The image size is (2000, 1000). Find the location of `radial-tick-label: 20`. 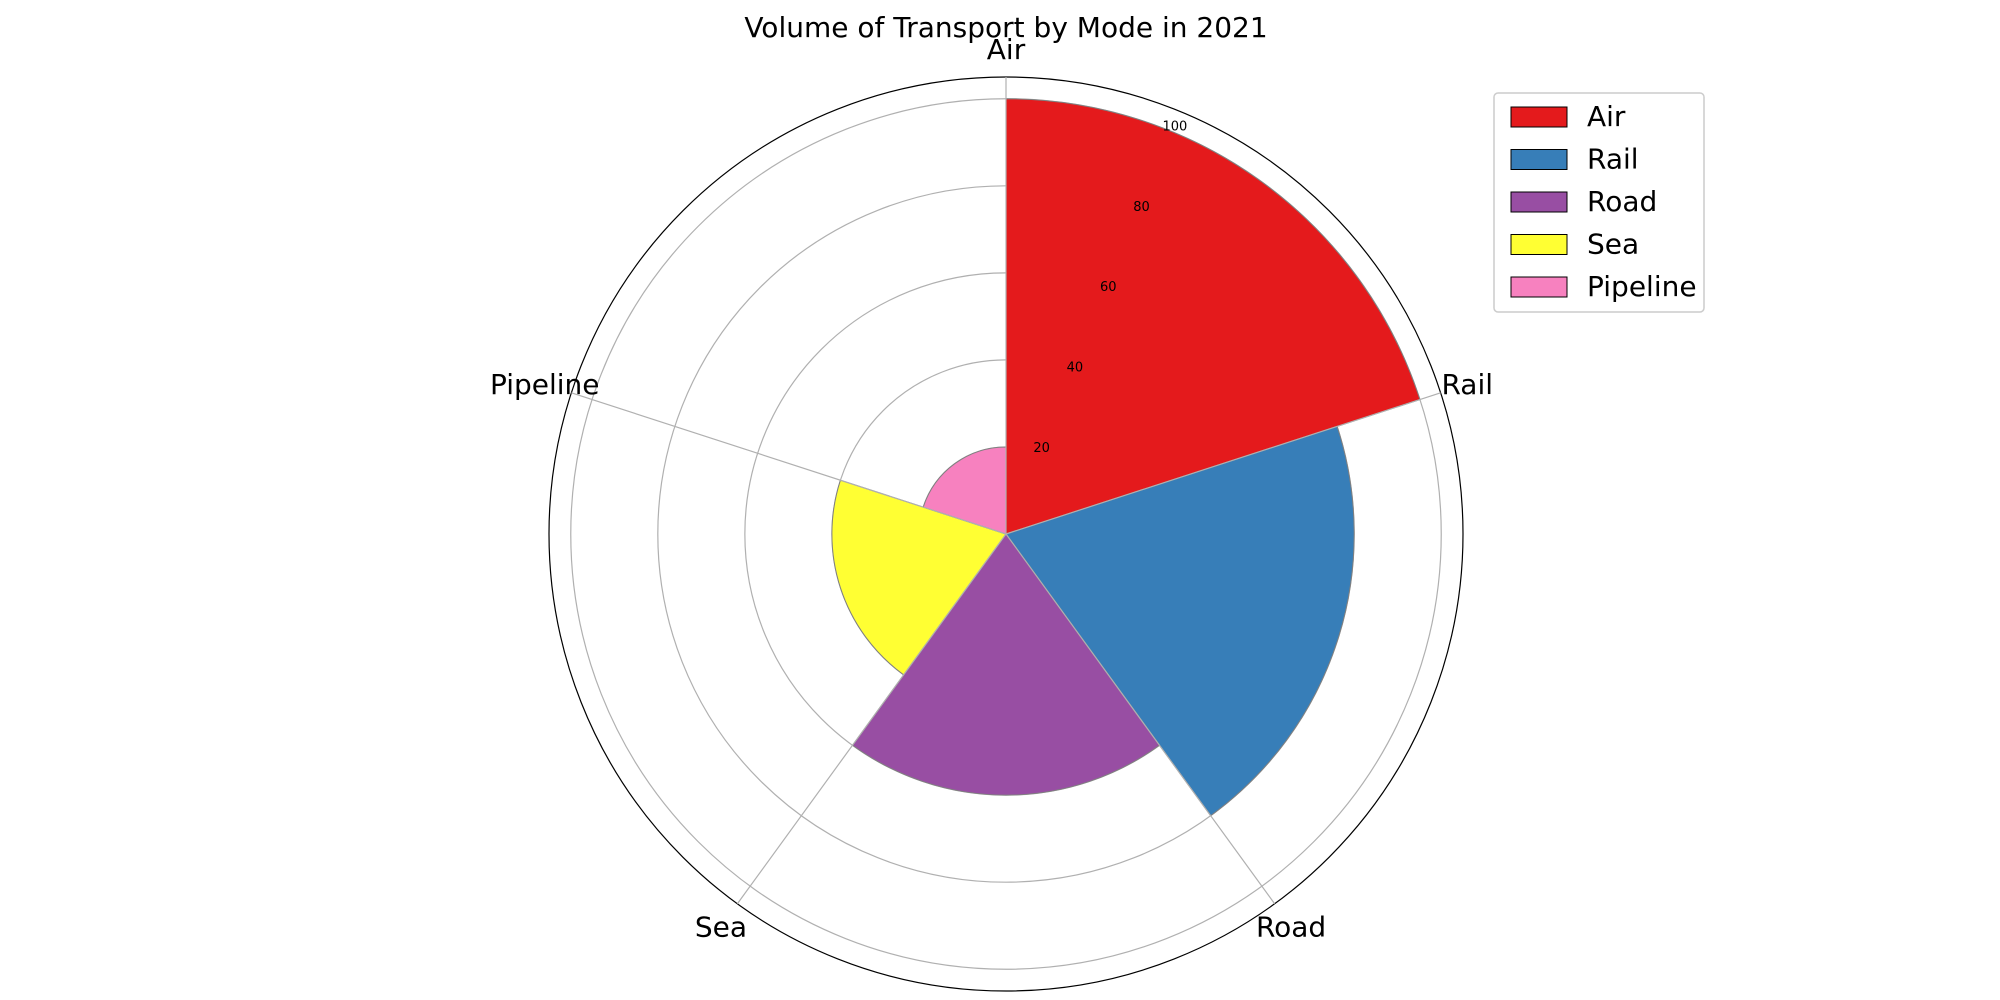

radial-tick-label: 20 is located at coordinates (1041, 448).